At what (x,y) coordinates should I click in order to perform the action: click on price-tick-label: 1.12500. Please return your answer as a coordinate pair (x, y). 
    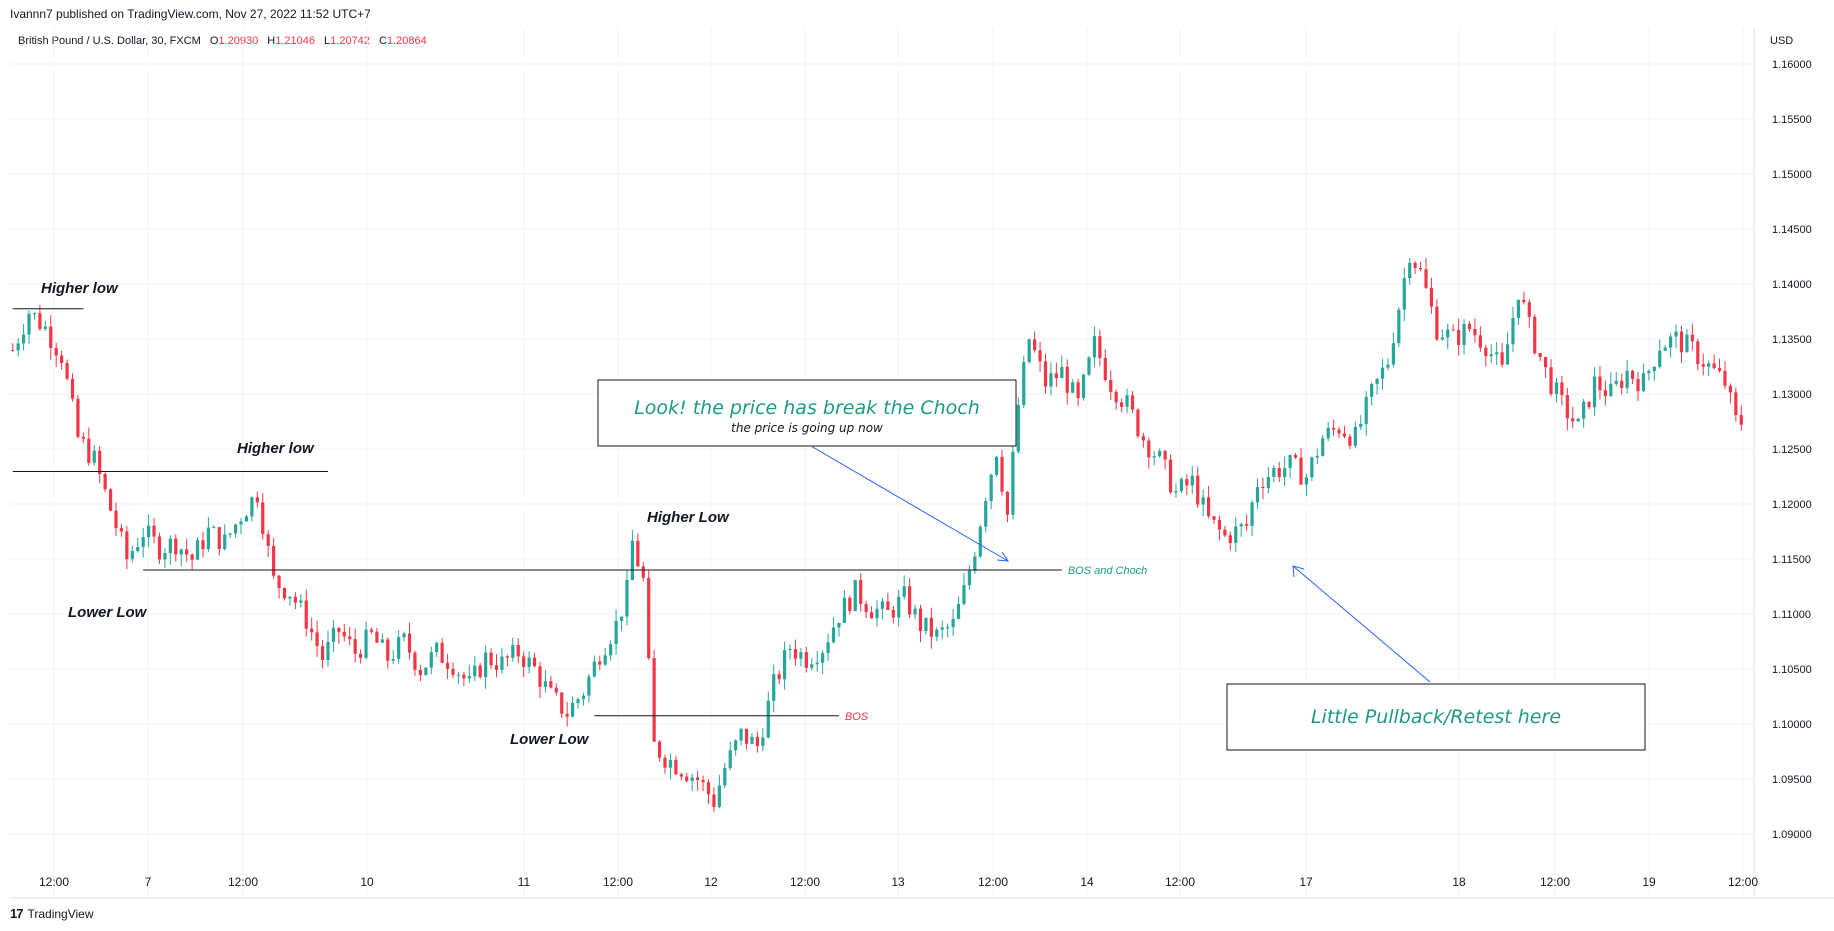
    Looking at the image, I should click on (1792, 450).